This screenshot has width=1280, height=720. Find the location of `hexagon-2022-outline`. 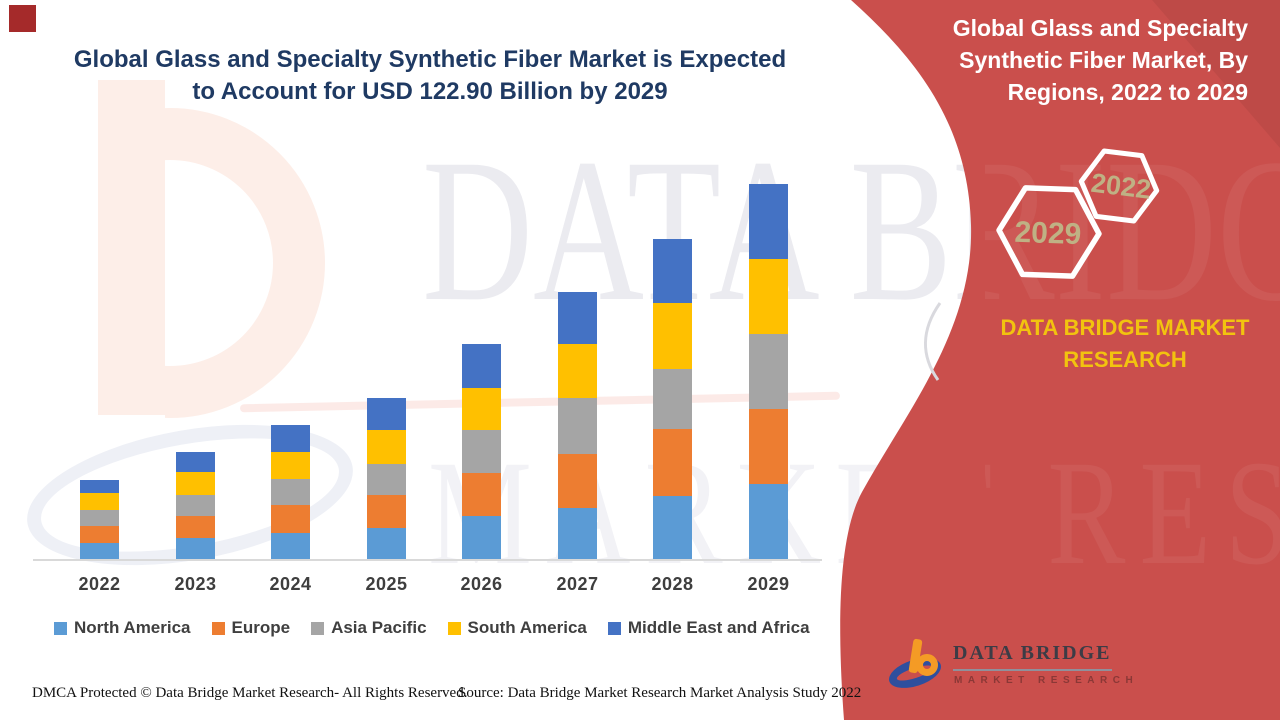

hexagon-2022-outline is located at coordinates (1119, 186).